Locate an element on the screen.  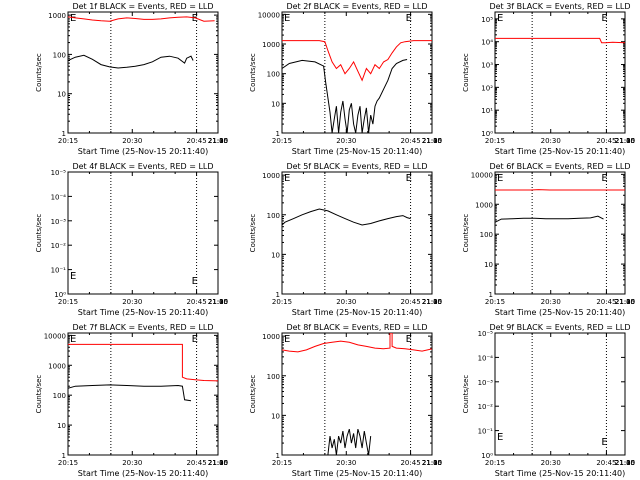
y-tick-label: 10⁴ is located at coordinates (487, 43).